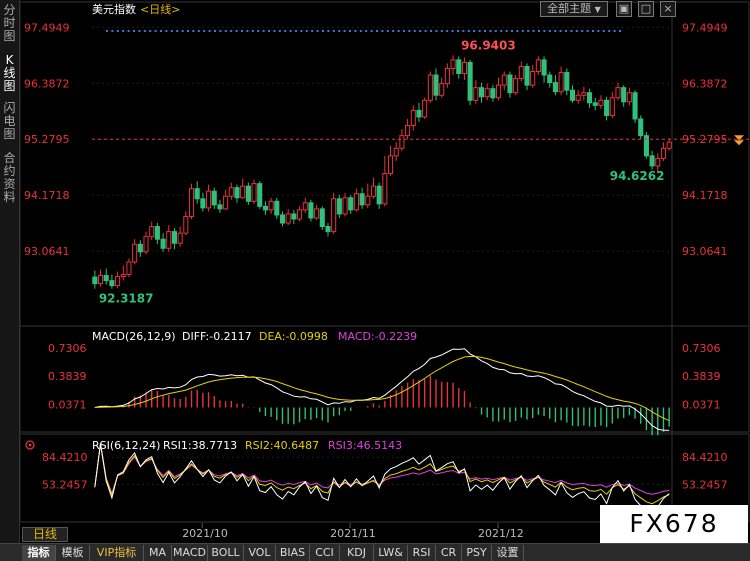  I want to click on macd-diff-line, so click(382, 389).